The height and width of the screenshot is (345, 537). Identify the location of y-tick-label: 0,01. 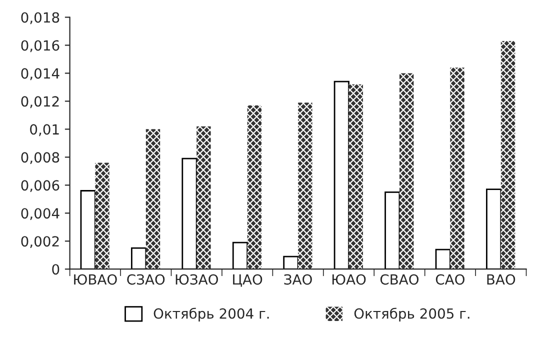
(44, 130).